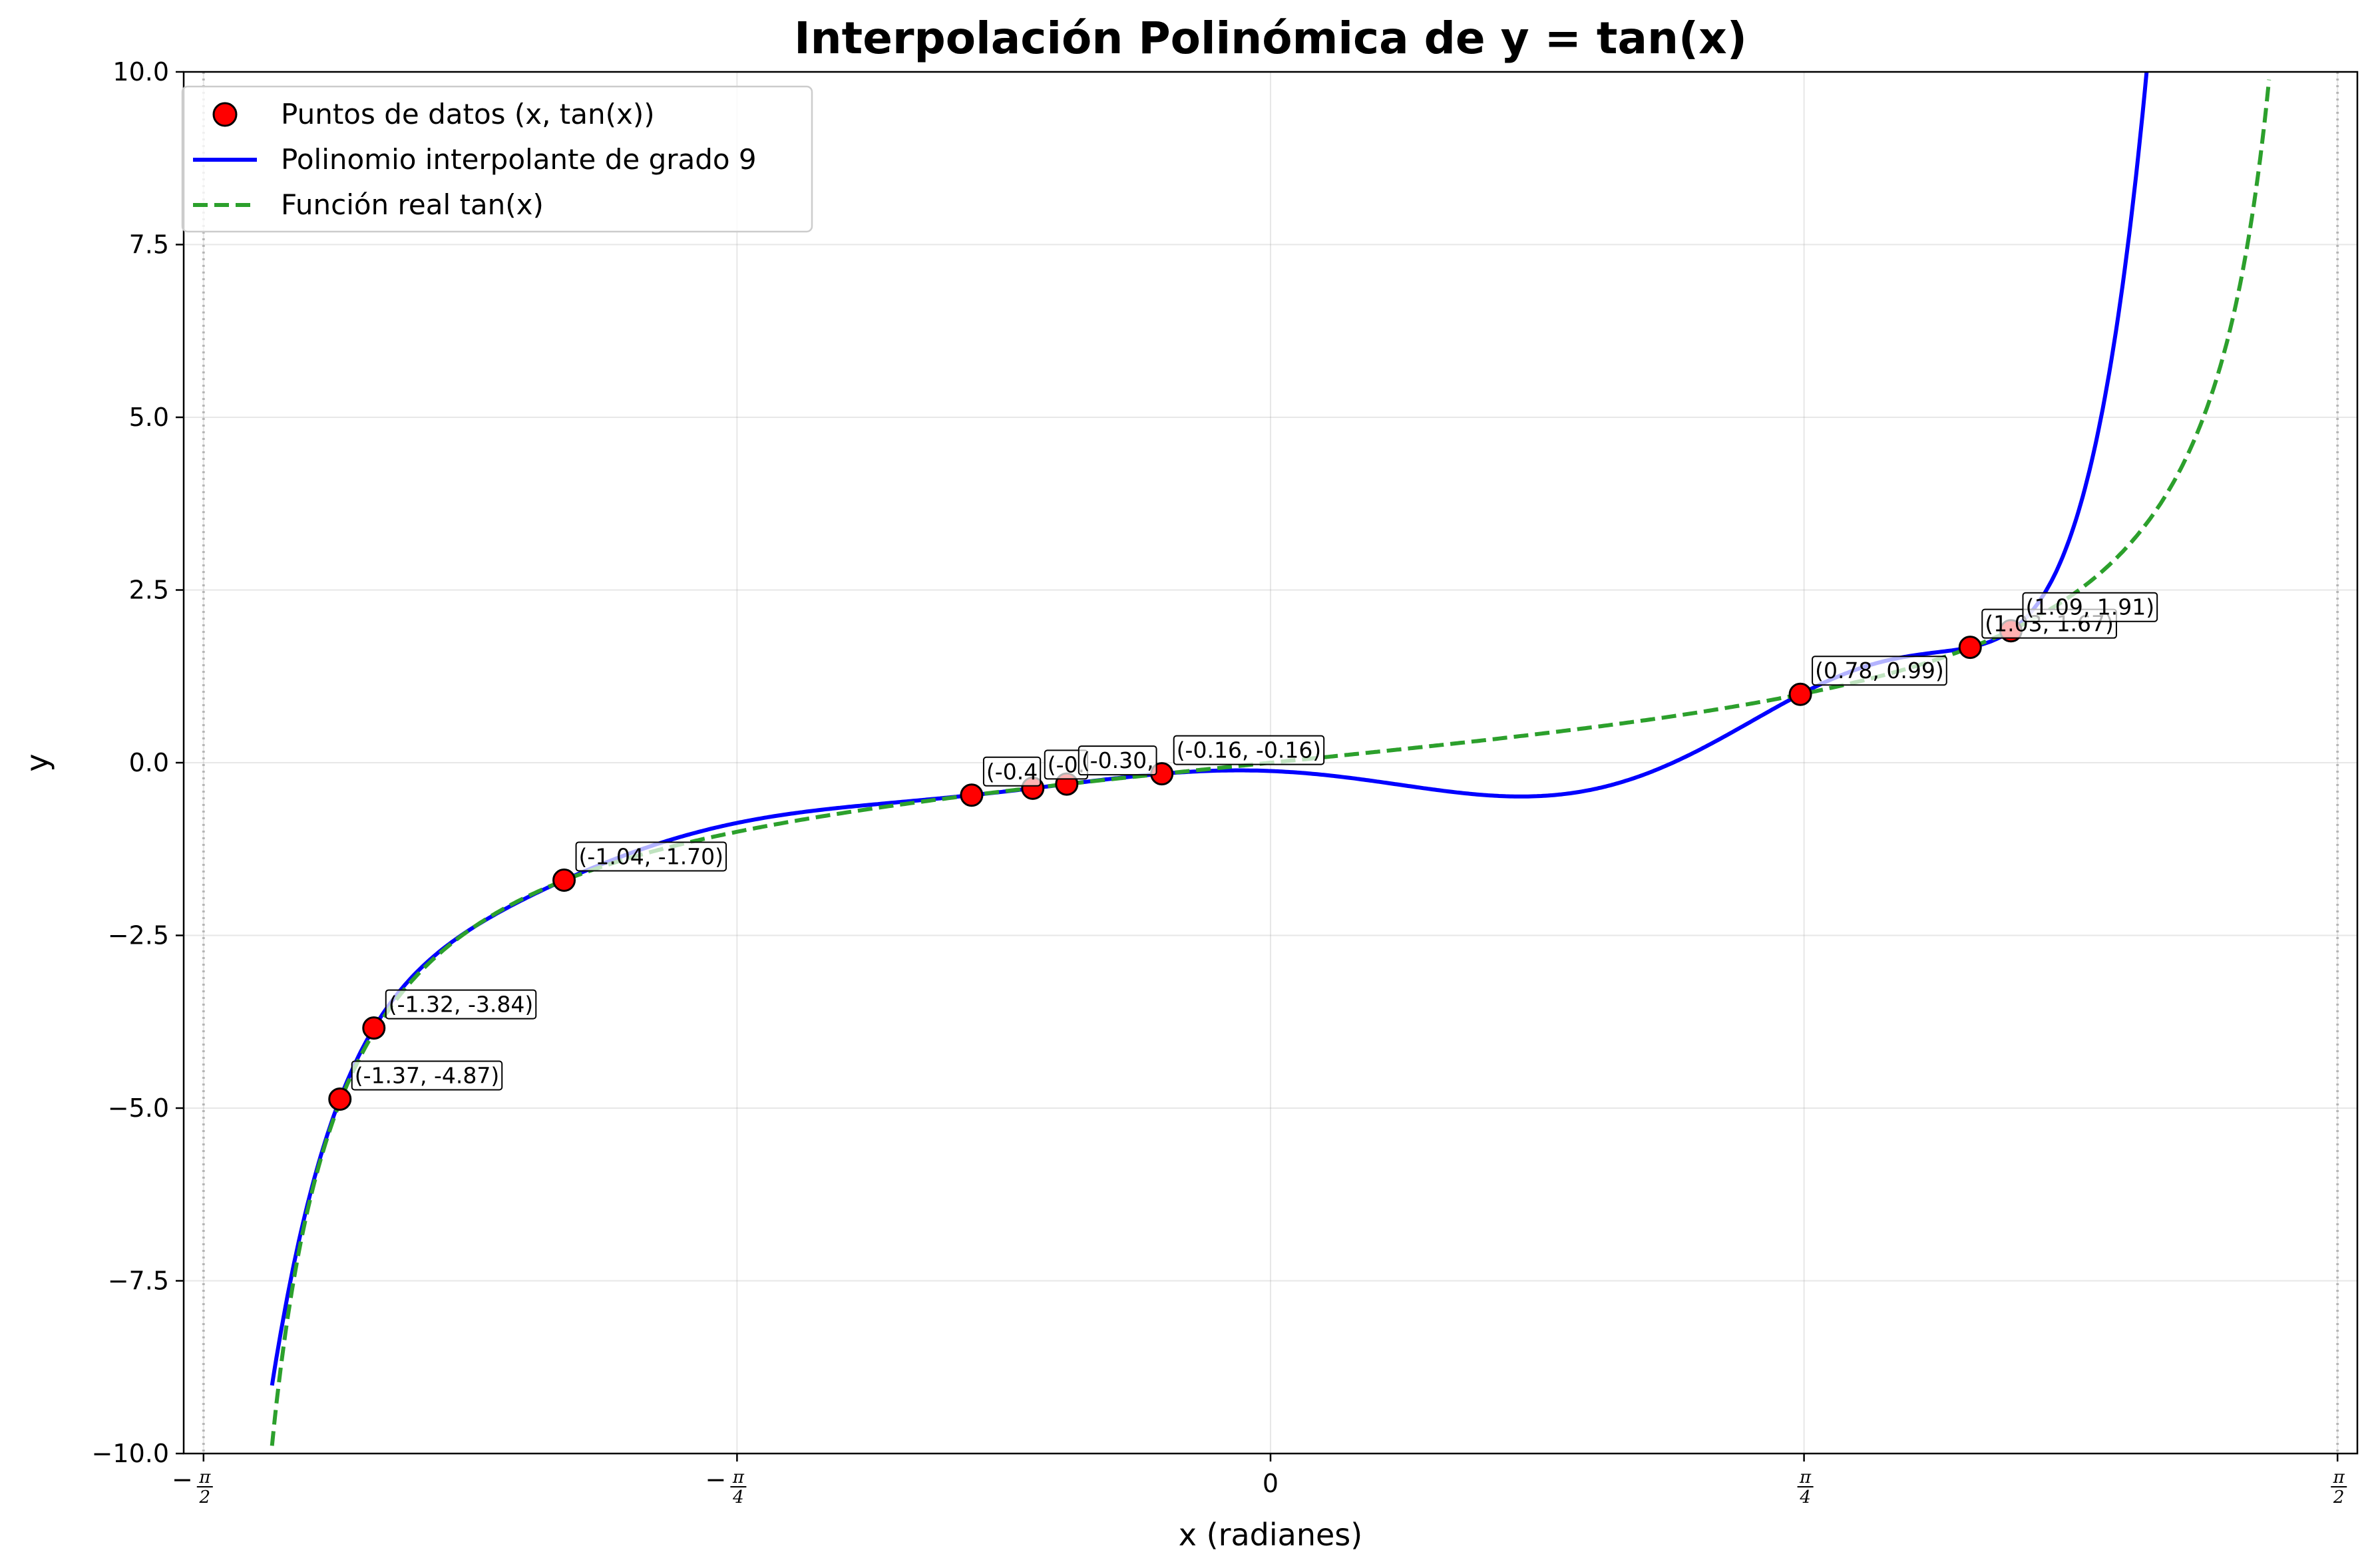 The width and height of the screenshot is (2372, 1568). I want to click on x-tick-label-3: π4, so click(1805, 1487).